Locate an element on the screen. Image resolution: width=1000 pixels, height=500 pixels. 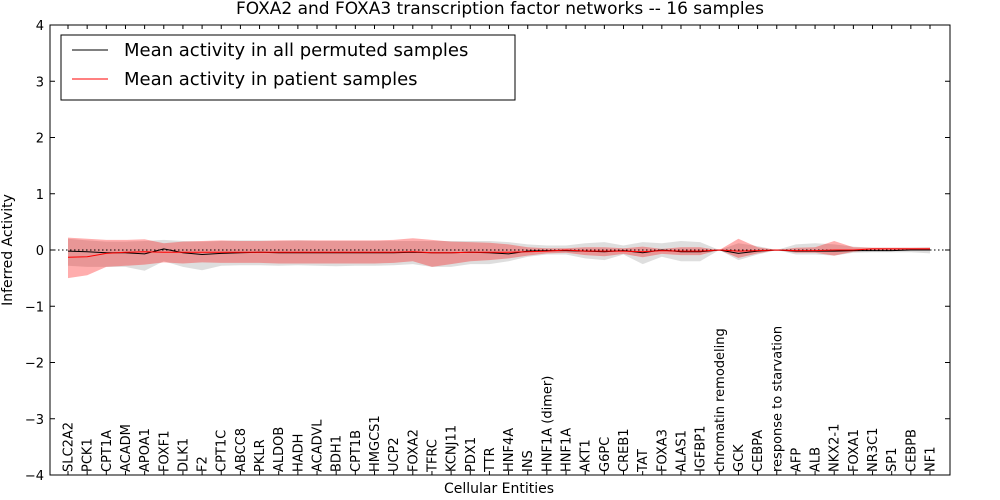
y-tick-label: 2 is located at coordinates (40, 139).